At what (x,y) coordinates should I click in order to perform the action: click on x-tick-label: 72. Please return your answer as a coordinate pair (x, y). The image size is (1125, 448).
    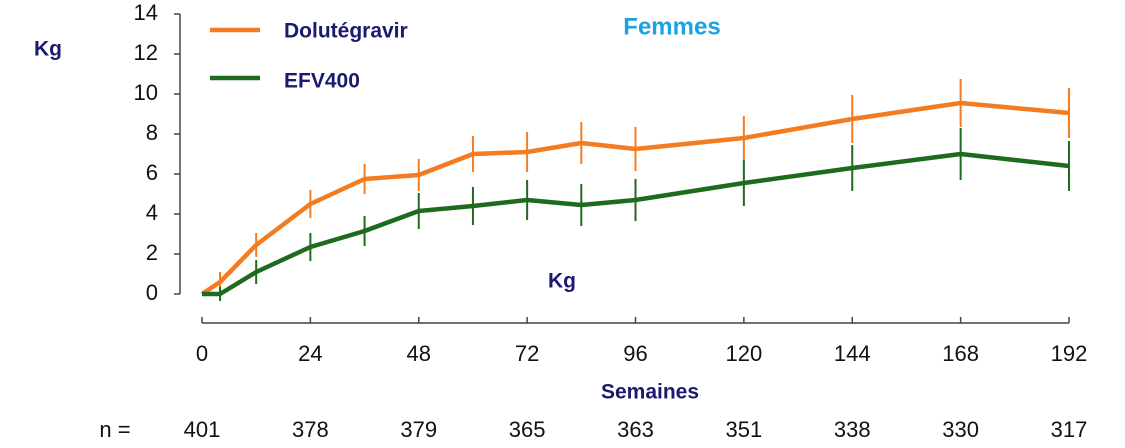
    Looking at the image, I should click on (527, 353).